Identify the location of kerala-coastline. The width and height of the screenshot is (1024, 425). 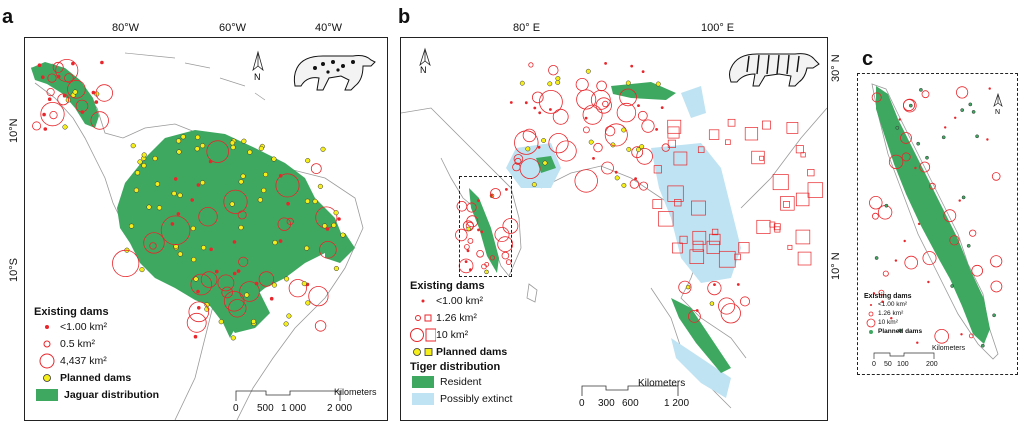
(935, 221).